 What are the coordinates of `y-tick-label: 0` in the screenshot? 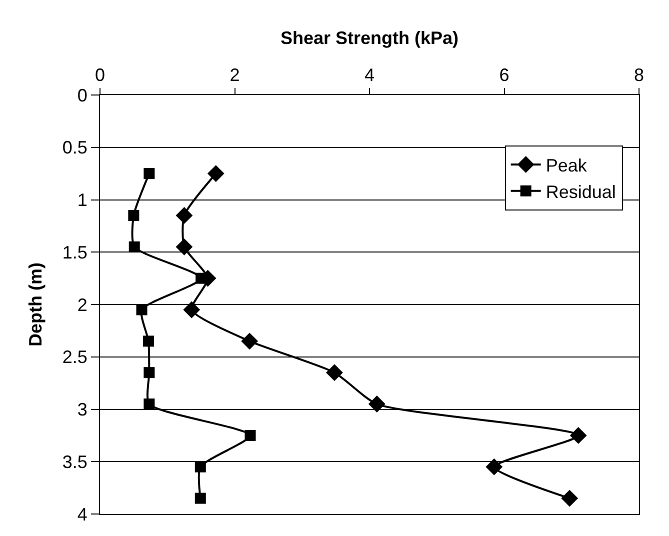 It's located at (82, 95).